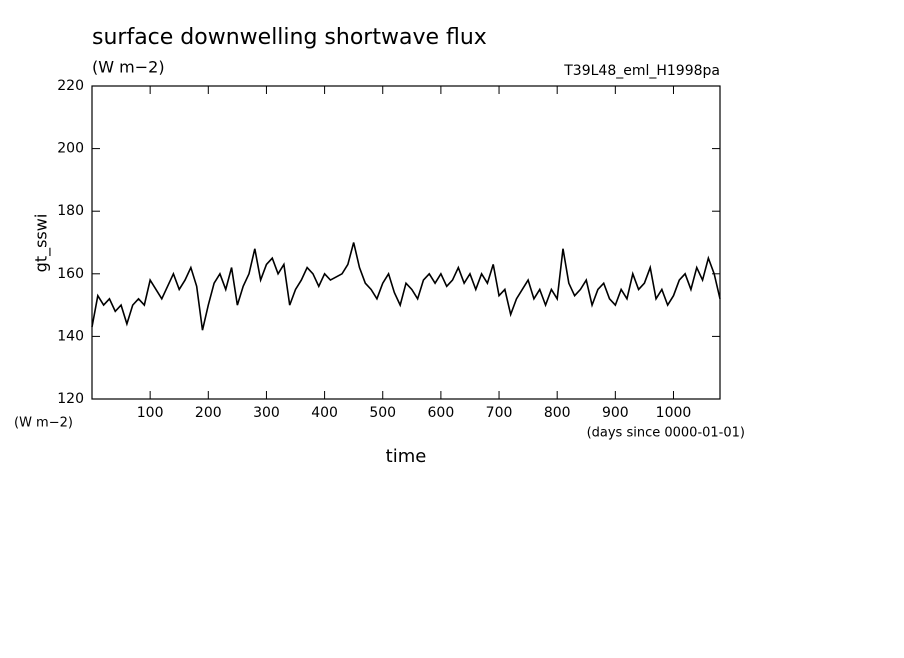 The image size is (904, 658). Describe the element at coordinates (557, 413) in the screenshot. I see `x-tick-label: 800` at that location.